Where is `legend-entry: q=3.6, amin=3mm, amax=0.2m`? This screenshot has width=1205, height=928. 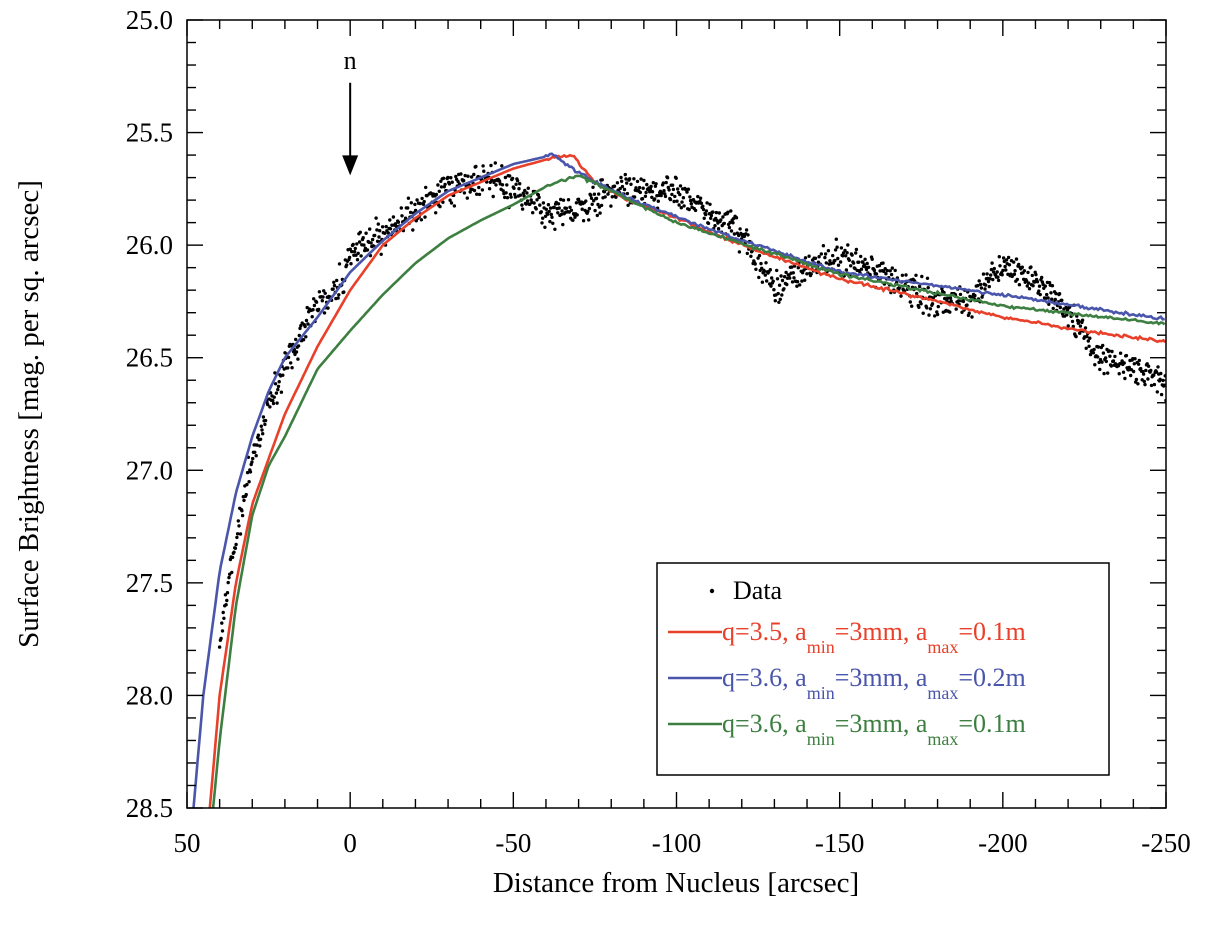
legend-entry: q=3.6, amin=3mm, amax=0.2m is located at coordinates (847, 683).